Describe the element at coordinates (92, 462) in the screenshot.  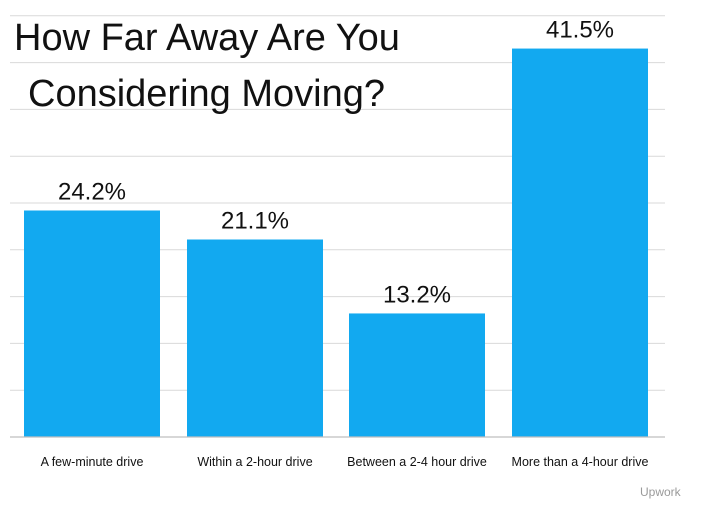
I see `x-tick-label: A few-minute drive` at that location.